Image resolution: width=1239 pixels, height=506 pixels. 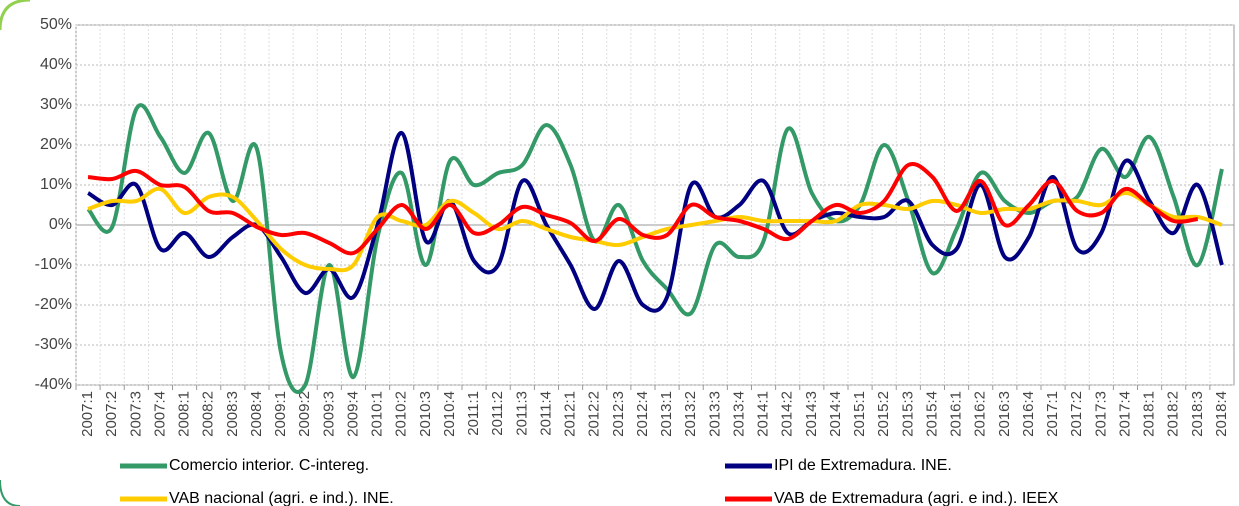 What do you see at coordinates (980, 414) in the screenshot?
I see `x-tick-label: 2016:2` at bounding box center [980, 414].